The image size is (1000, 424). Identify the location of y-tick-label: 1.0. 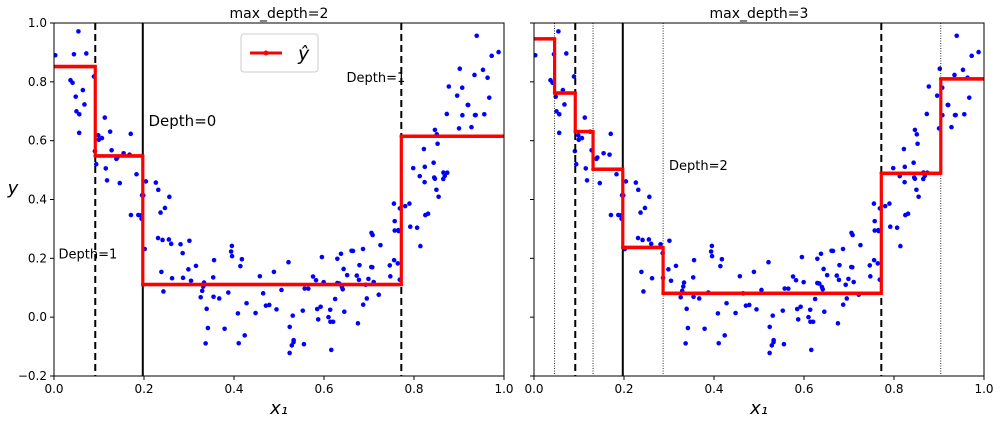
(37, 23).